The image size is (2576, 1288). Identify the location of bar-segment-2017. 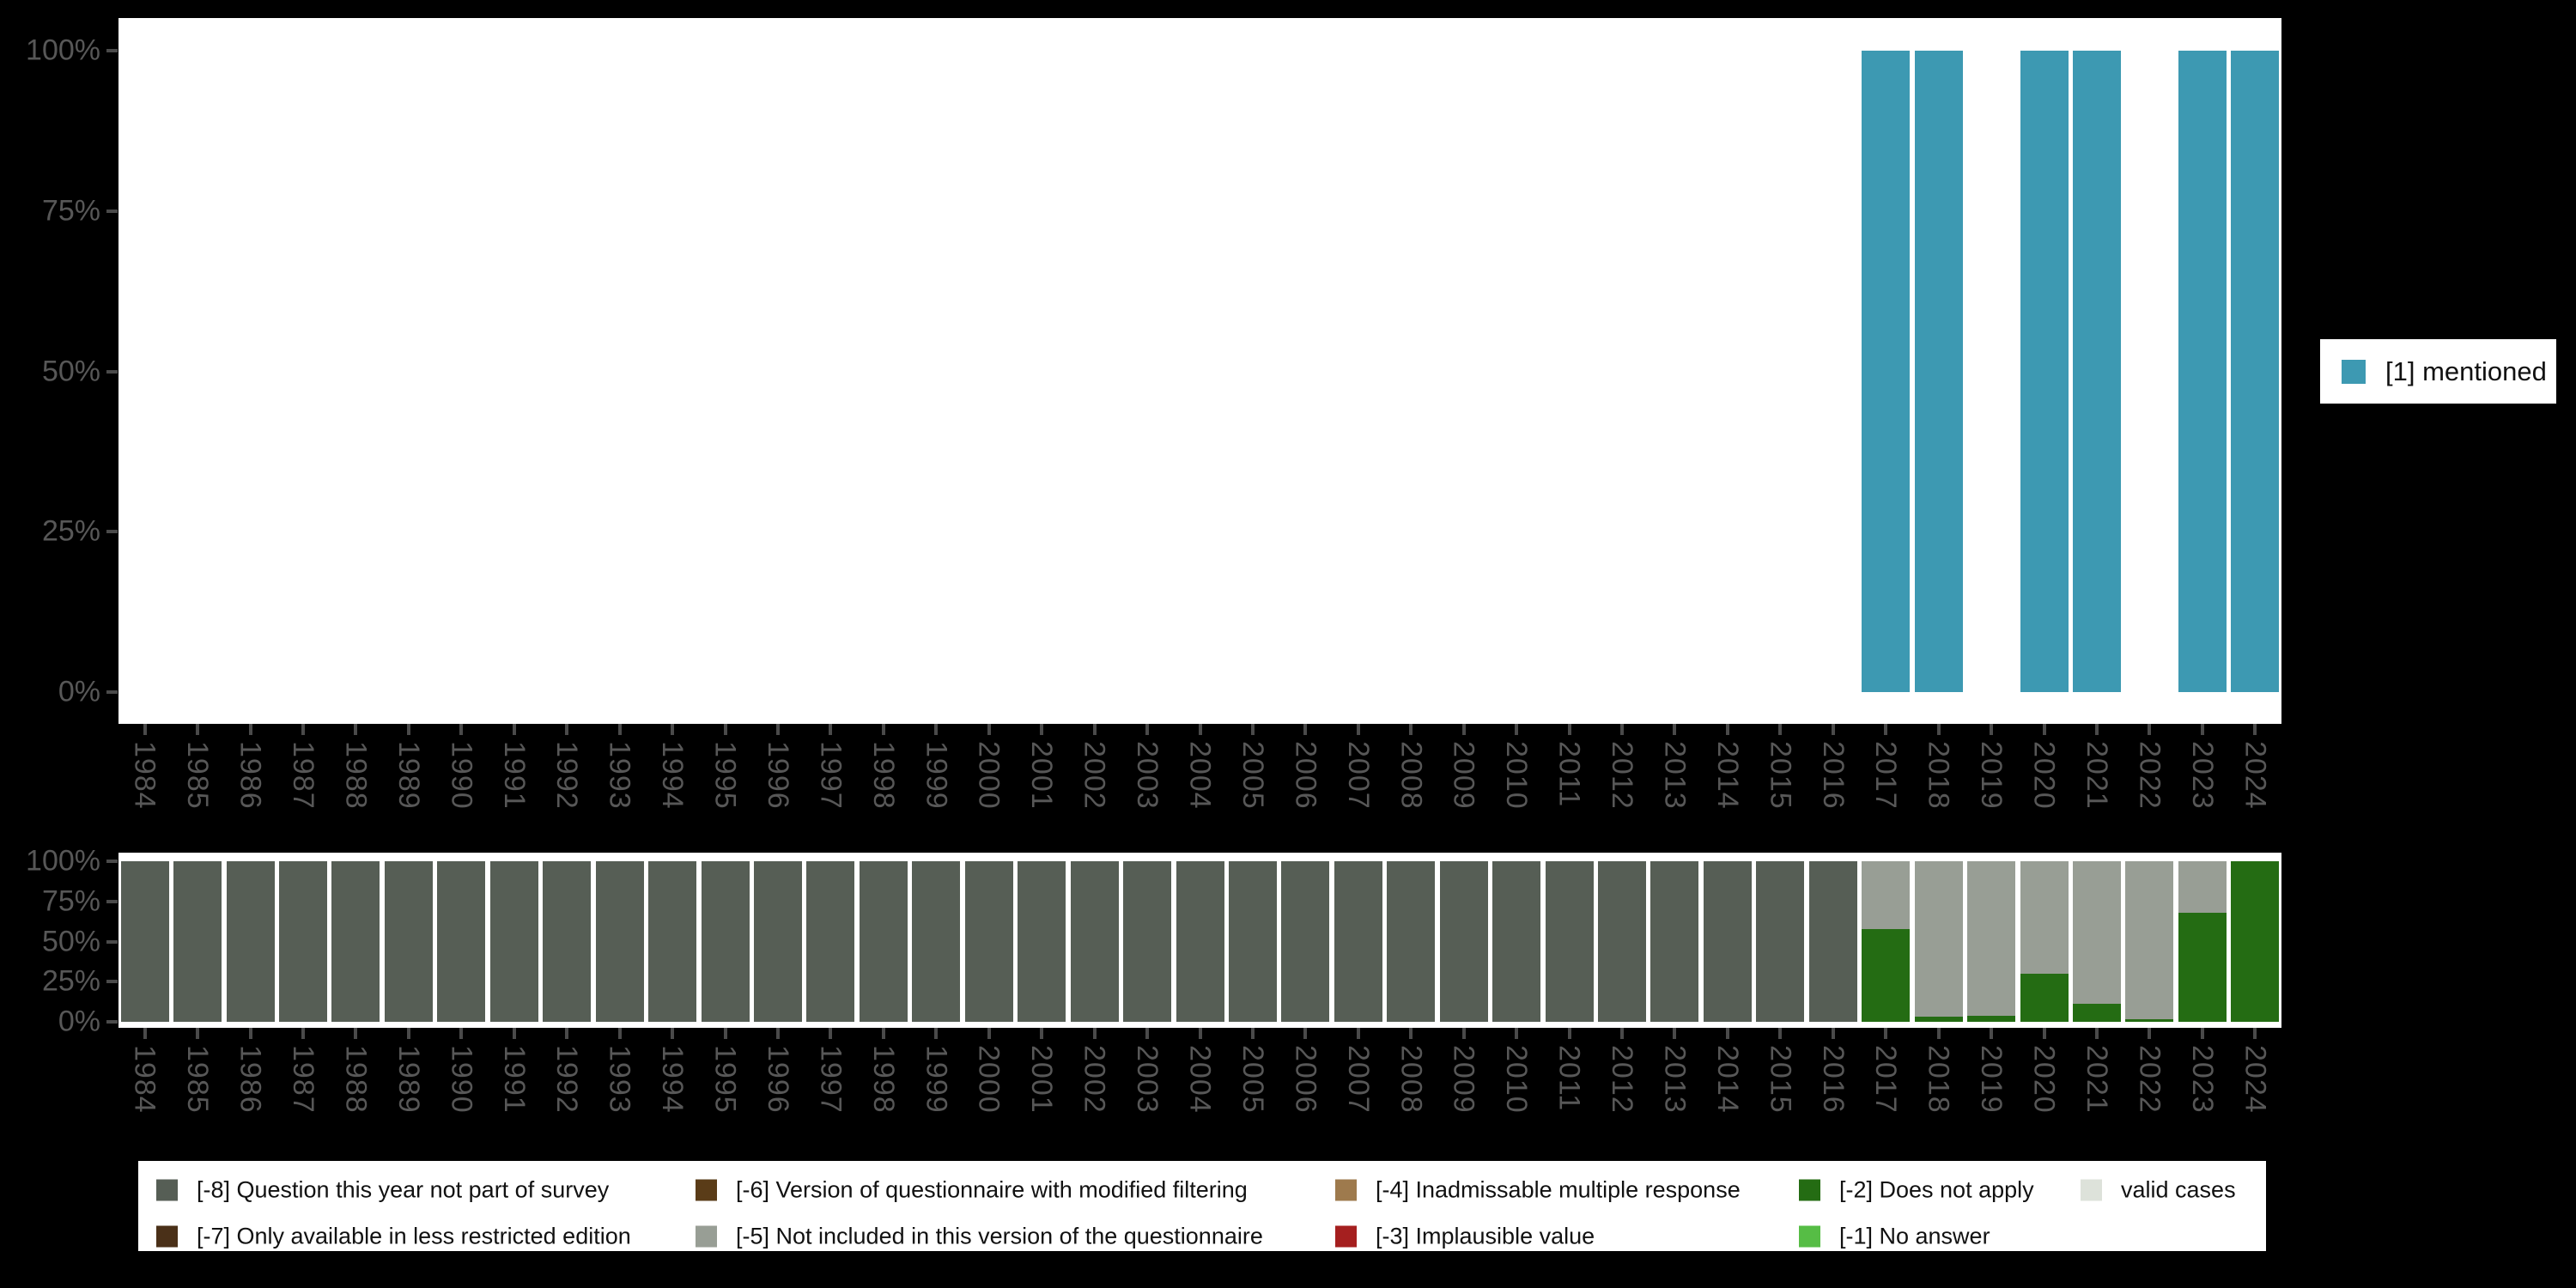
(1887, 895).